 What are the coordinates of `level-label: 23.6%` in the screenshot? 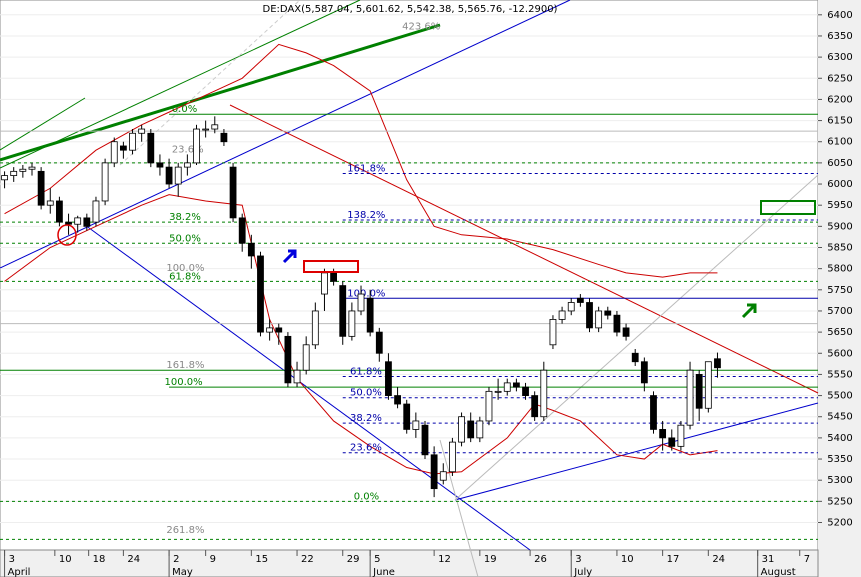 It's located at (188, 149).